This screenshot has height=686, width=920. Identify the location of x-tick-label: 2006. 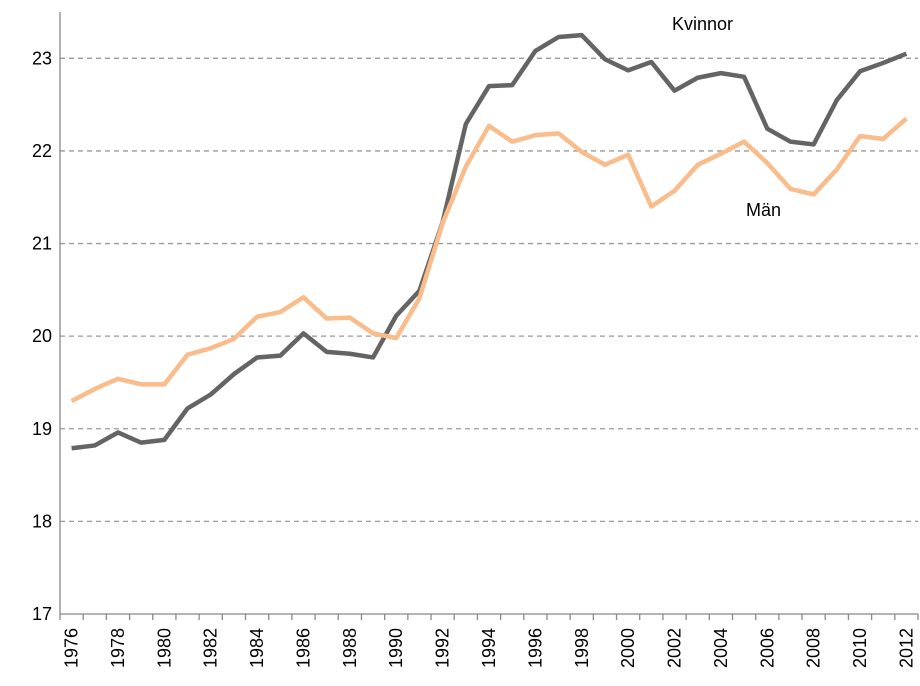
(767, 648).